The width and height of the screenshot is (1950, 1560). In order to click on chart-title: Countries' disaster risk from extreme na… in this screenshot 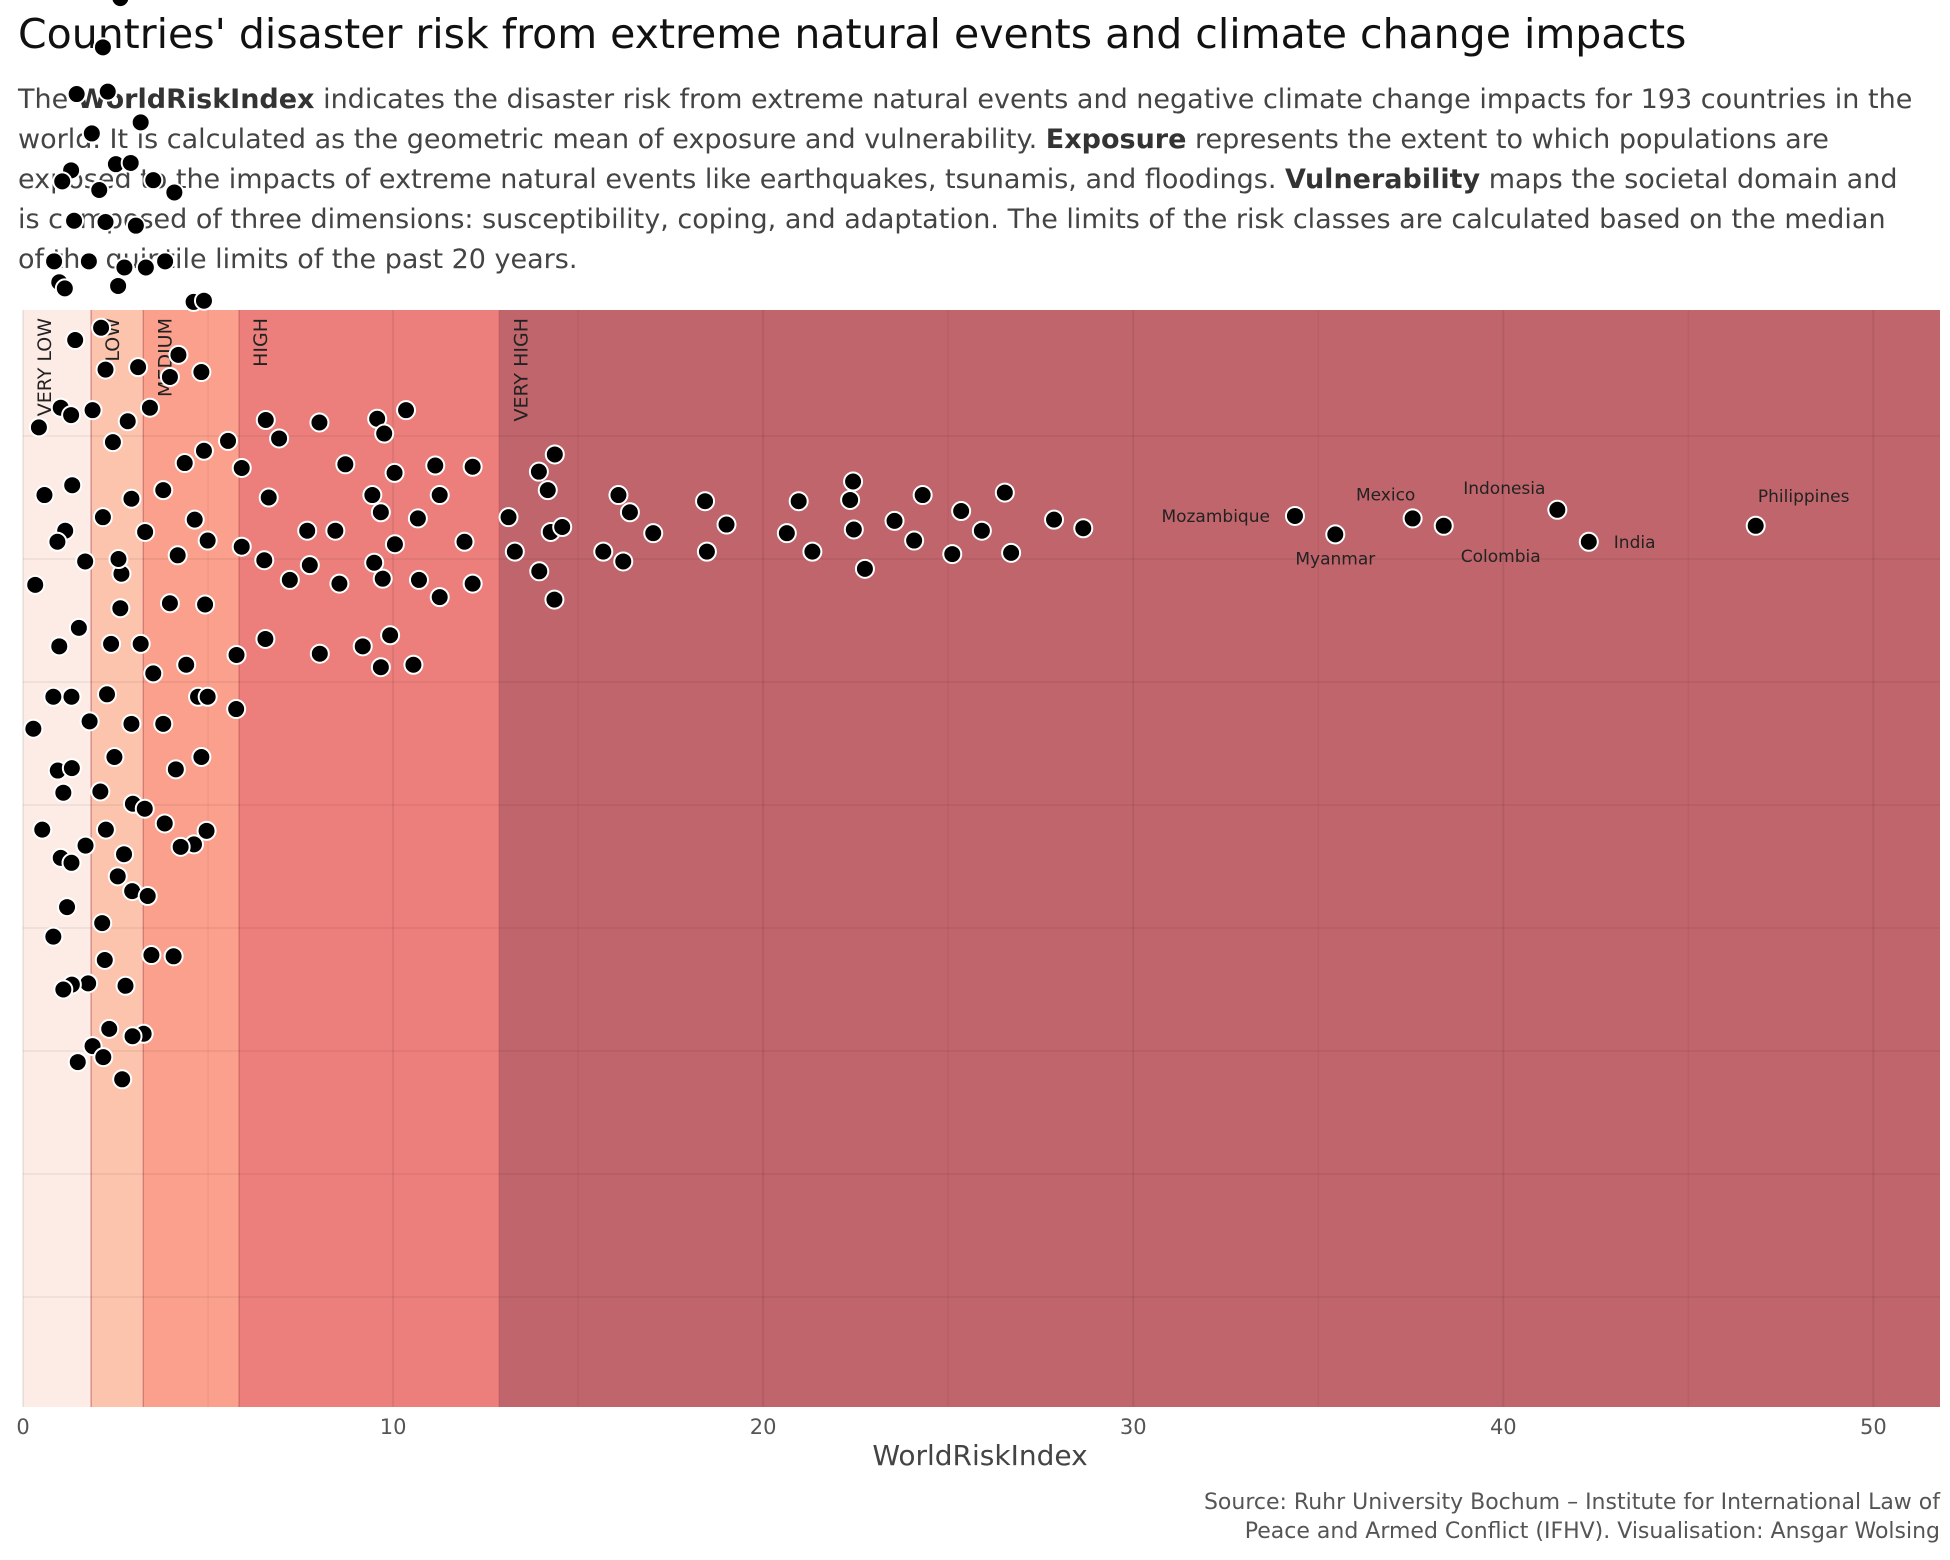, I will do `click(852, 34)`.